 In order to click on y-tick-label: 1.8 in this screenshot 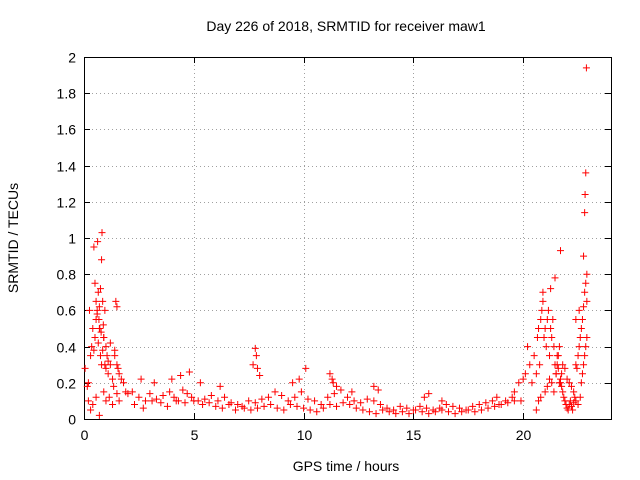, I will do `click(67, 94)`.